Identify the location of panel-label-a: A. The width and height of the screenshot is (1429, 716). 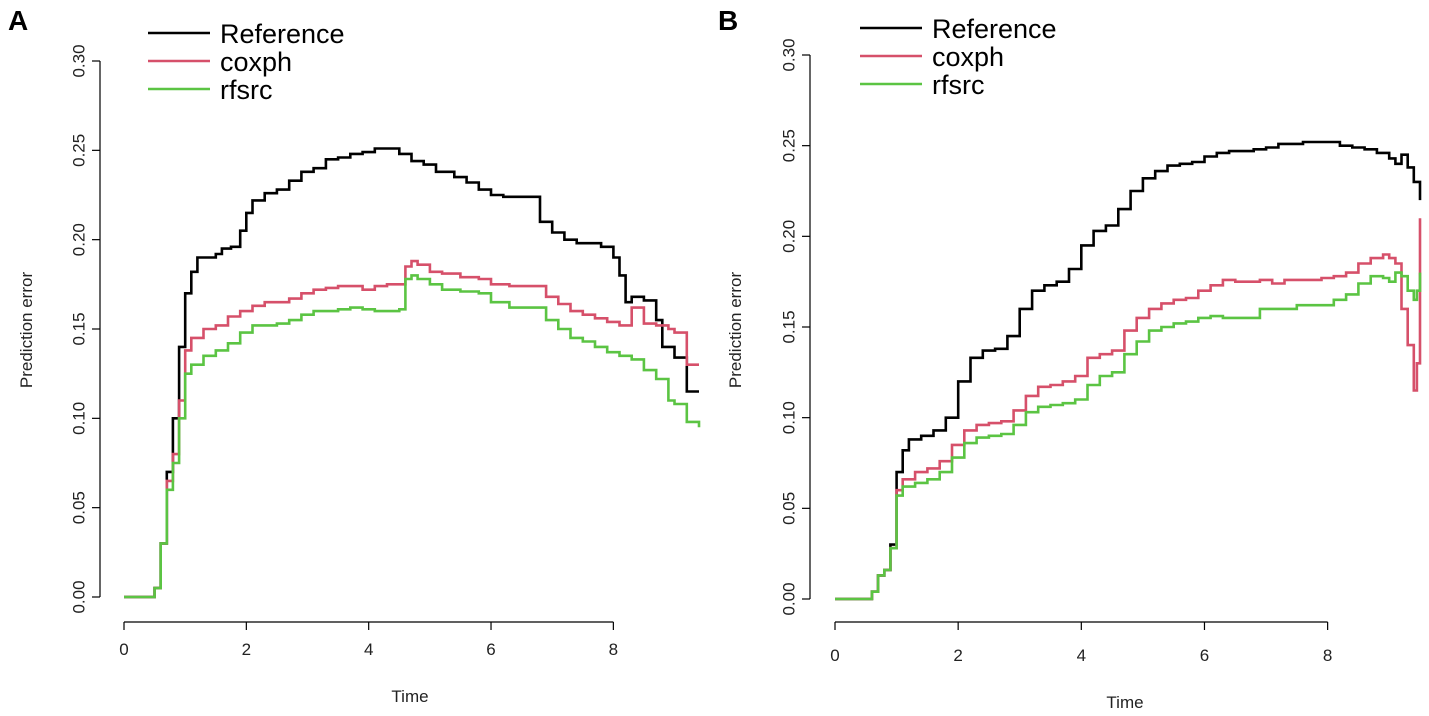
(18, 20).